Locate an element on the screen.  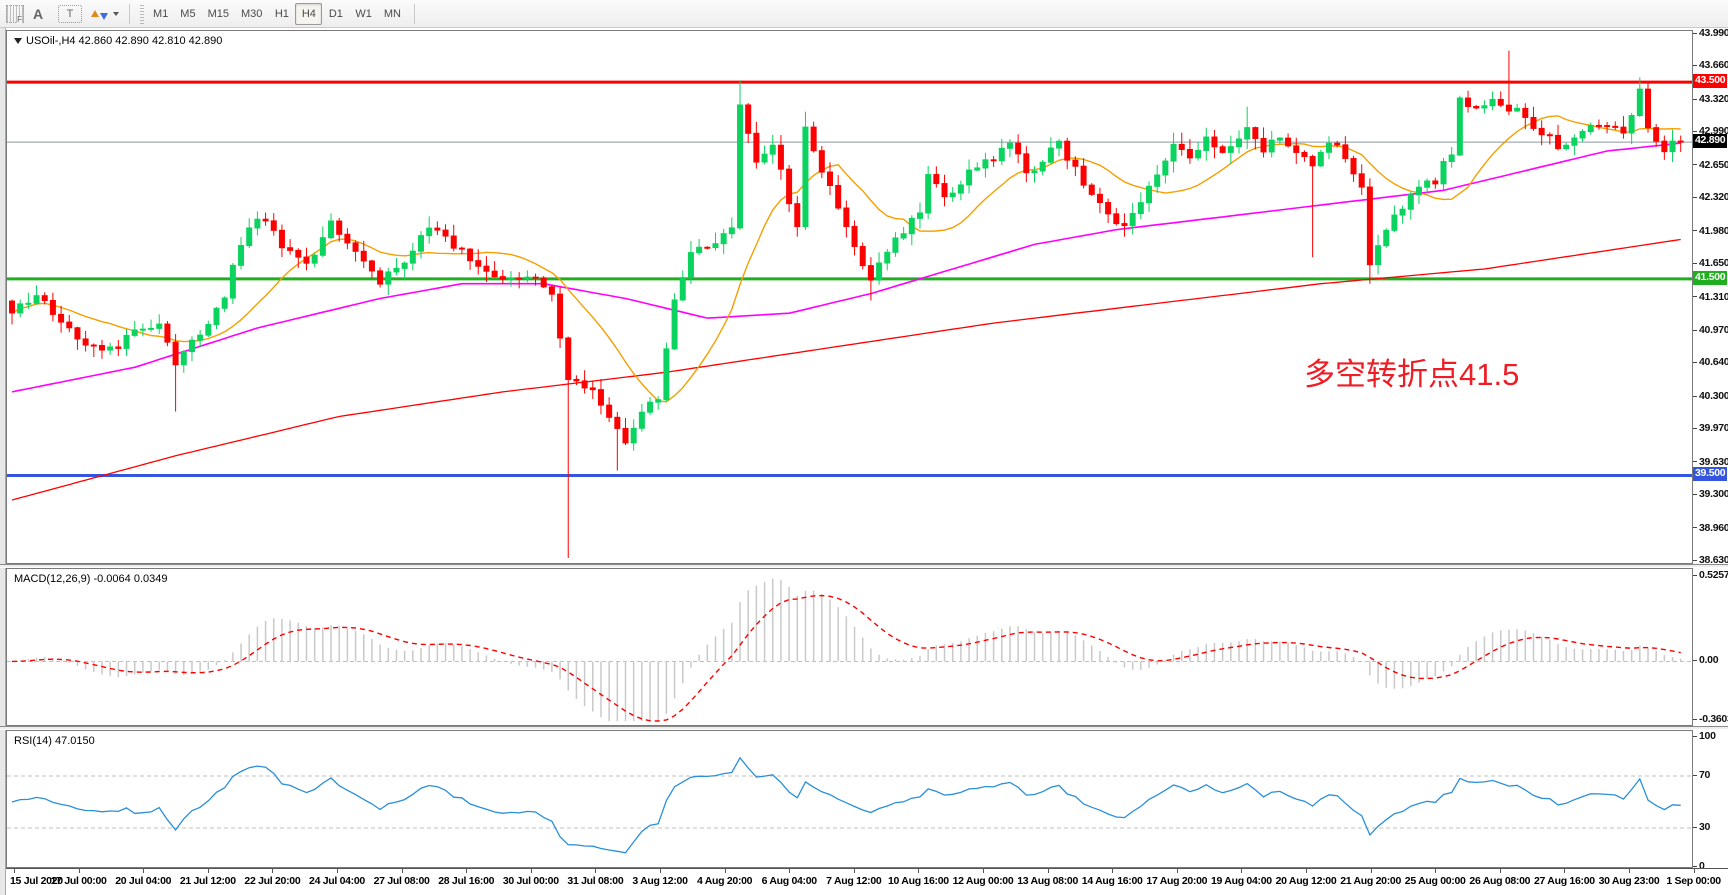
time-label: 19 Aug 04:00 is located at coordinates (1241, 881).